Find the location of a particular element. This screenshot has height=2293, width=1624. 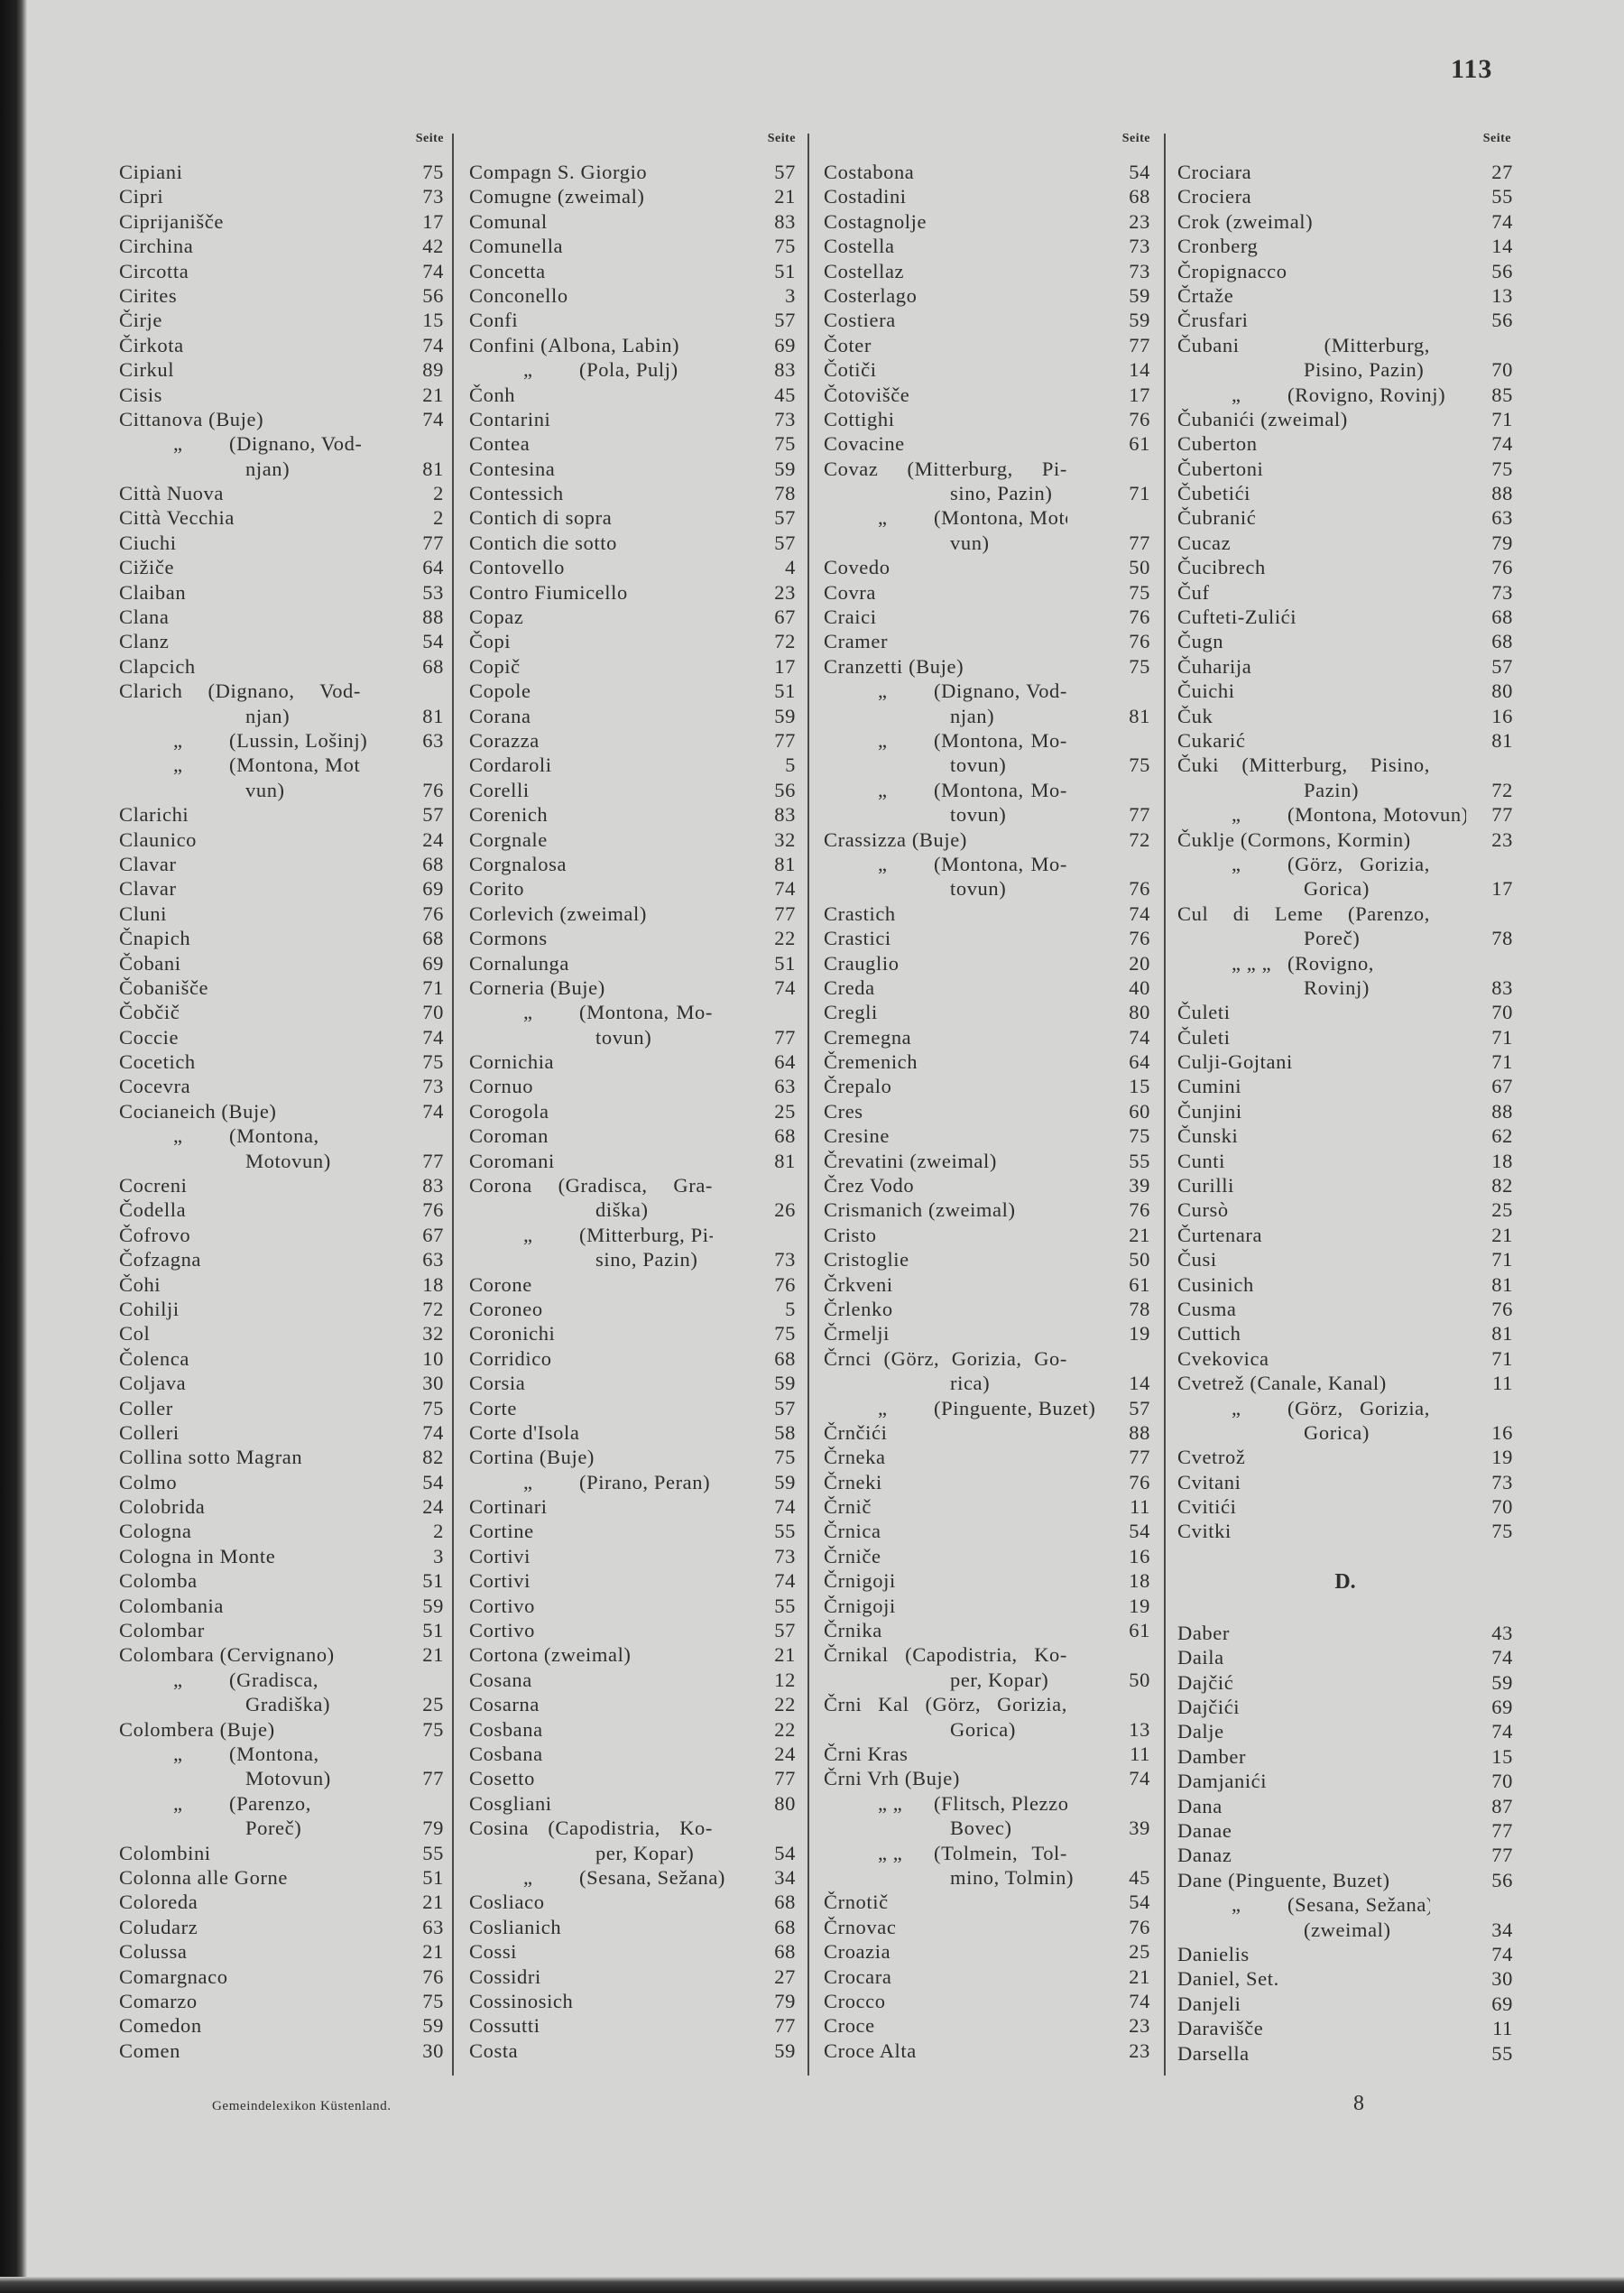

page-reference: 71 is located at coordinates (433, 987).